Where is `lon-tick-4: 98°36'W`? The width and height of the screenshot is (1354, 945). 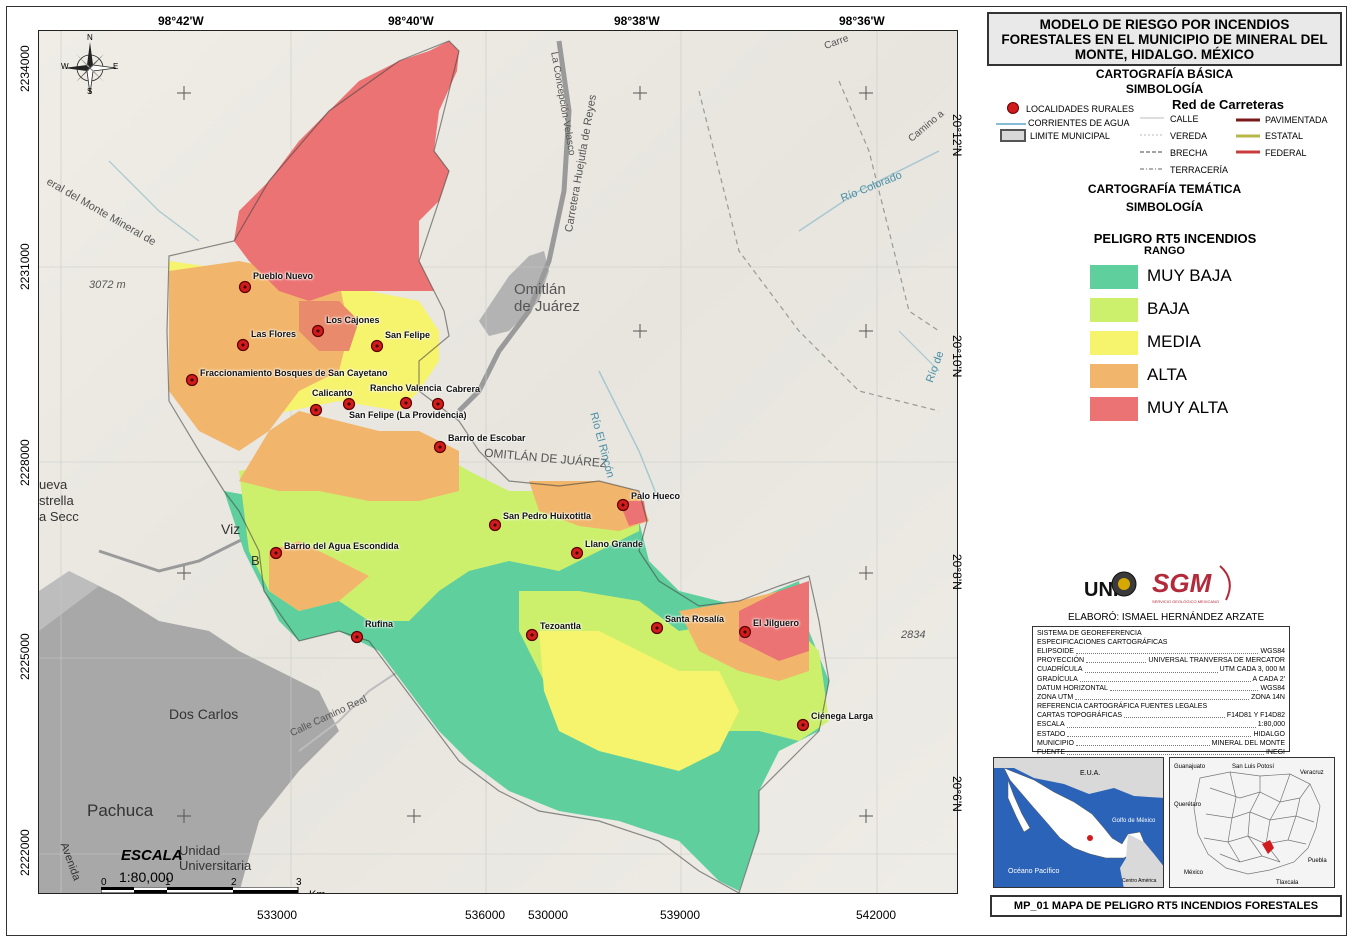
lon-tick-4: 98°36'W is located at coordinates (862, 21).